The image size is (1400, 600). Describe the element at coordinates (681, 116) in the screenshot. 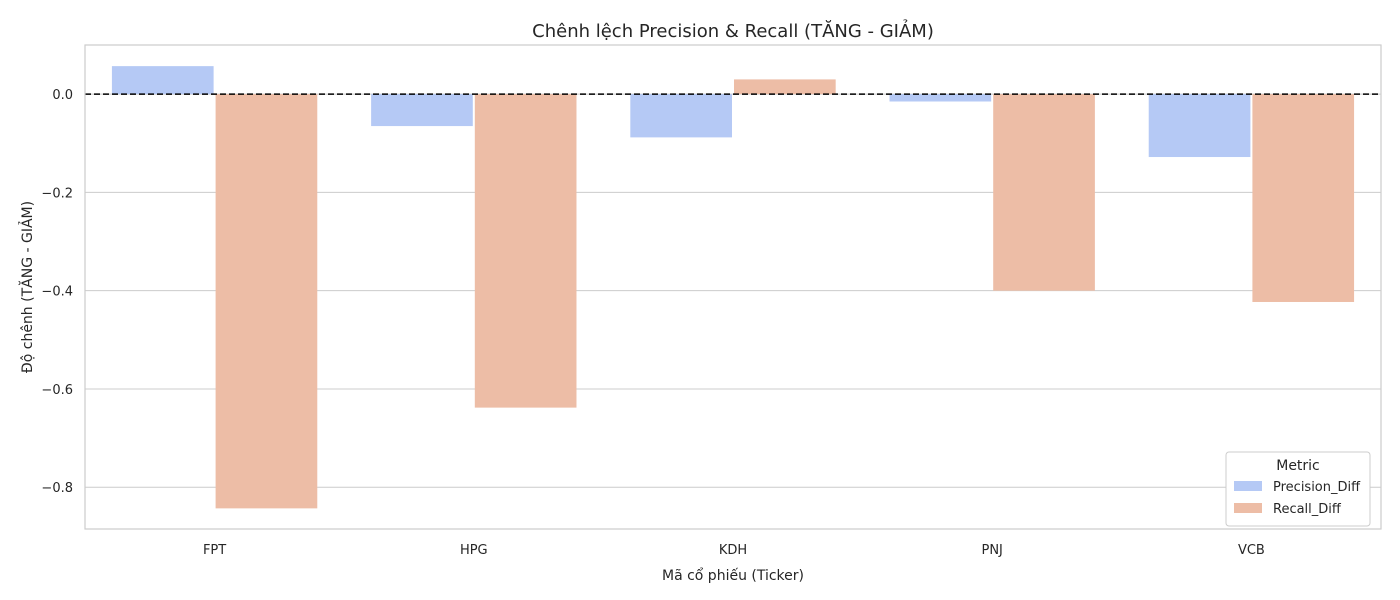

I see `bar-precision-diff-kdh` at that location.